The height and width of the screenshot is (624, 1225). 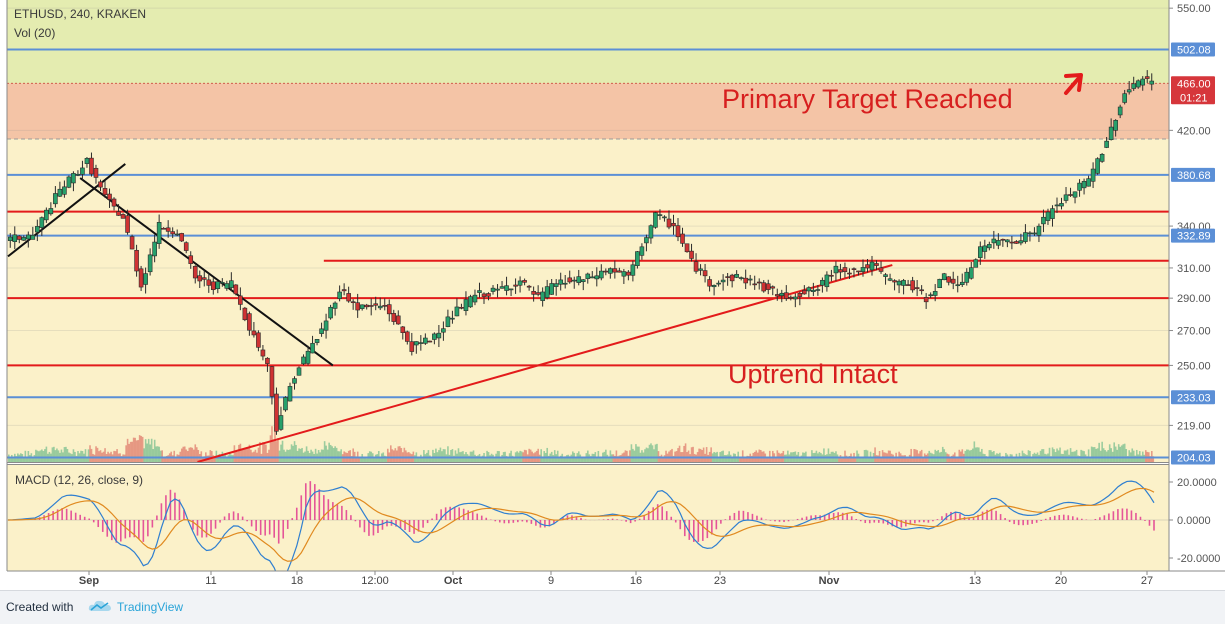 What do you see at coordinates (1194, 50) in the screenshot?
I see `level-price-label: 502.08` at bounding box center [1194, 50].